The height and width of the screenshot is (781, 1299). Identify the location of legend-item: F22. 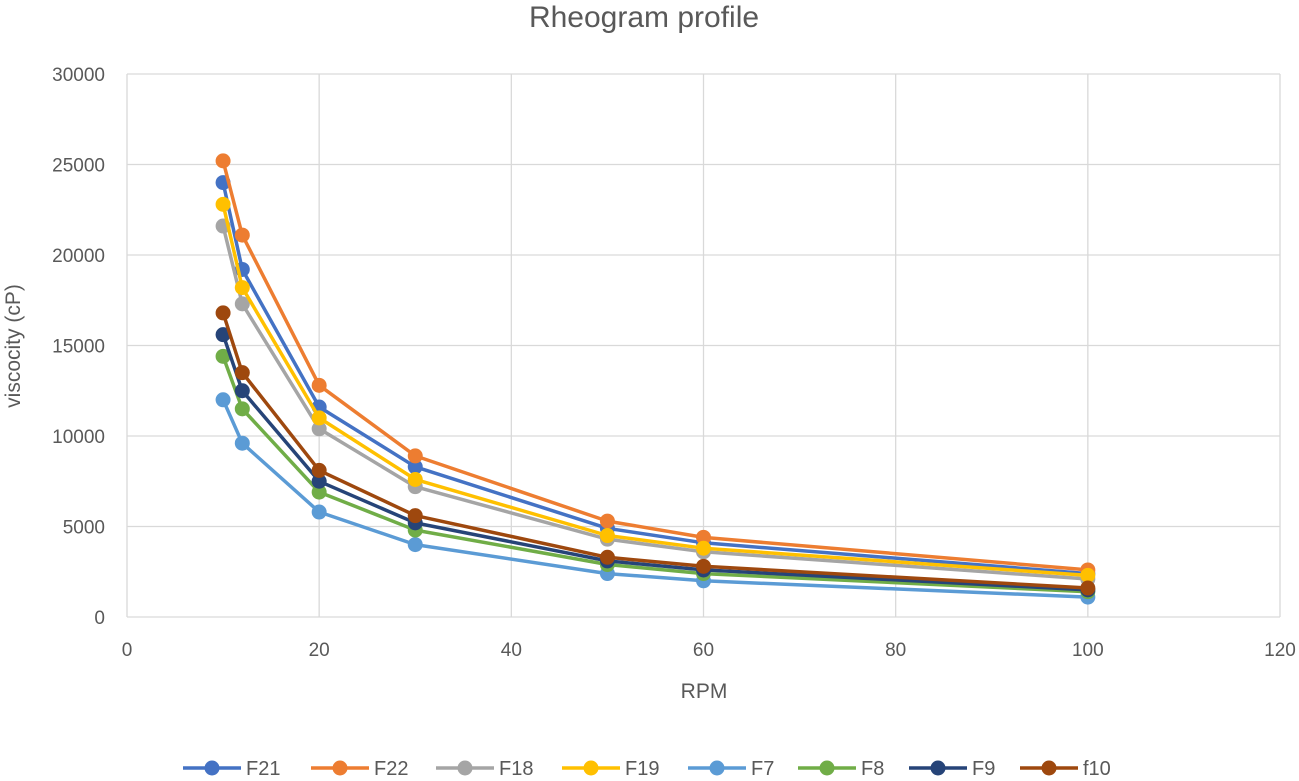
(359, 769).